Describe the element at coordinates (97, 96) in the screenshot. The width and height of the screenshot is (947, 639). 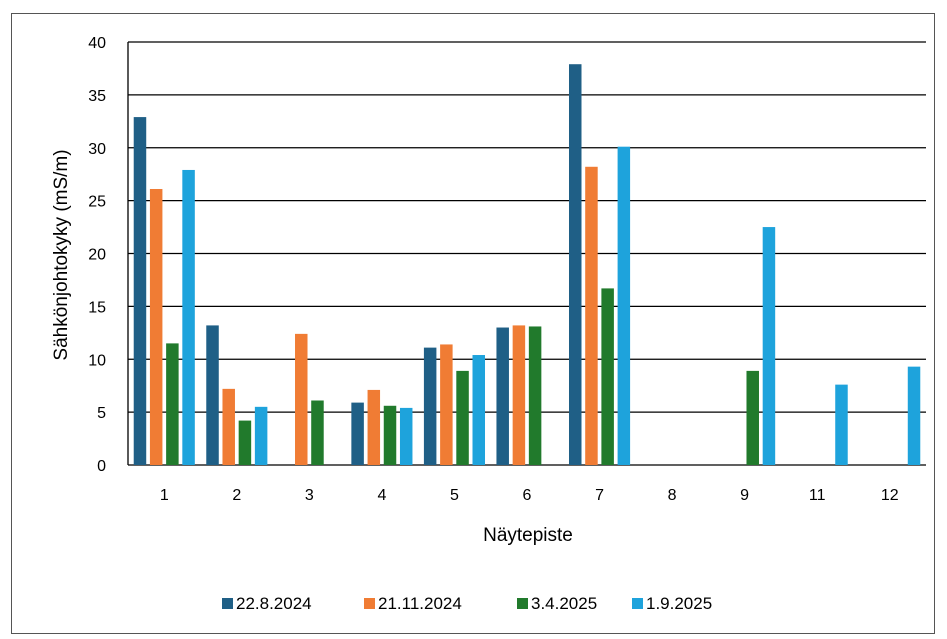
I see `y-tick-label: 35` at that location.